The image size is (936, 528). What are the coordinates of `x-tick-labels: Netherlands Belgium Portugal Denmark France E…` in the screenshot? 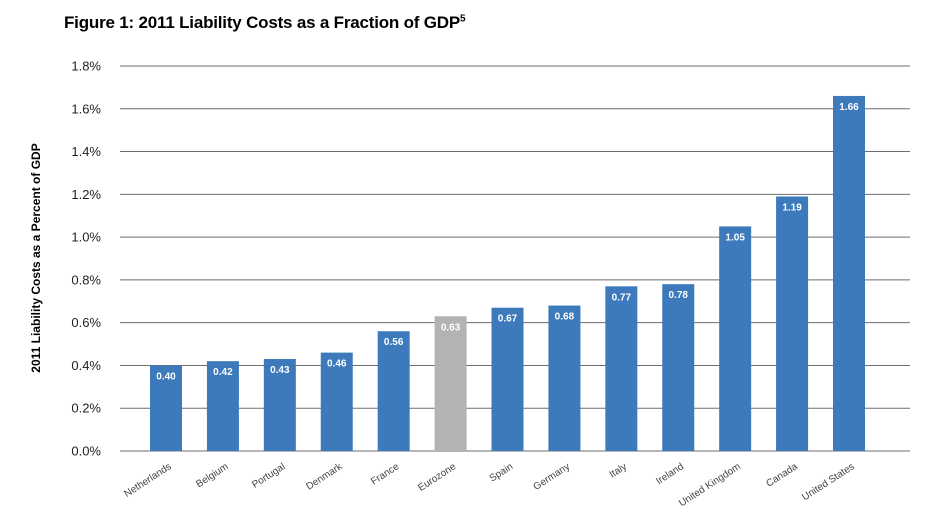 It's located at (489, 485).